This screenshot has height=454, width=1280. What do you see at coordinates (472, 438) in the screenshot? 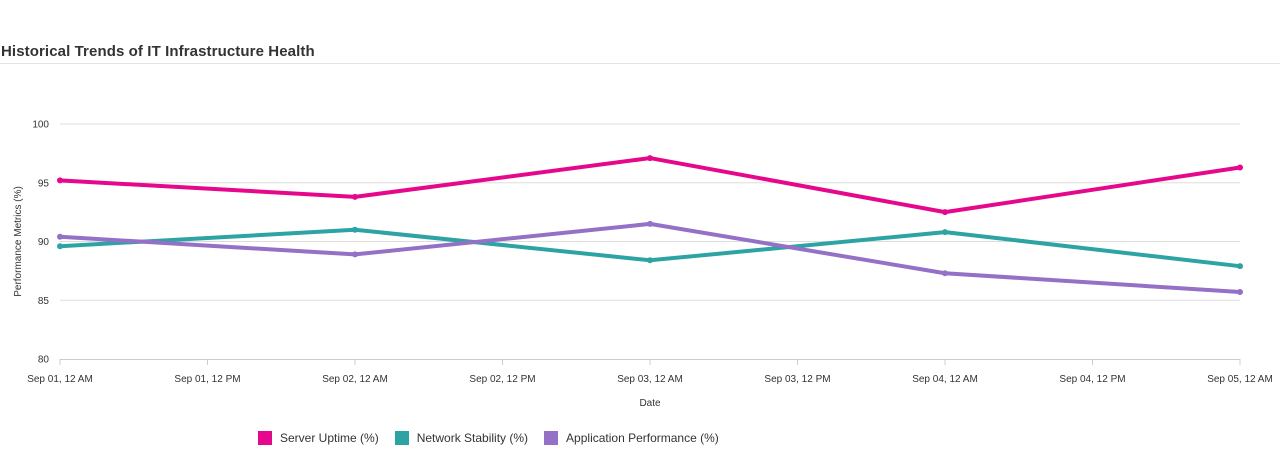
I see `legend-label: Network Stability (%)` at bounding box center [472, 438].